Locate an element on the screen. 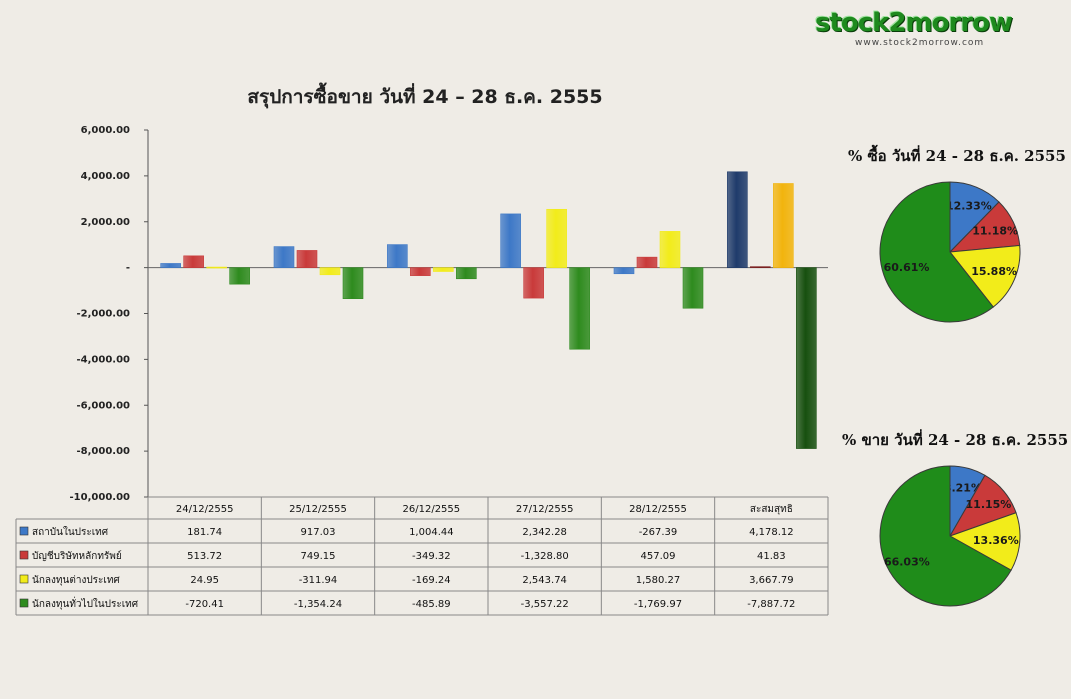 The image size is (1071, 699). table-cell: 4,178.12 is located at coordinates (771, 532).